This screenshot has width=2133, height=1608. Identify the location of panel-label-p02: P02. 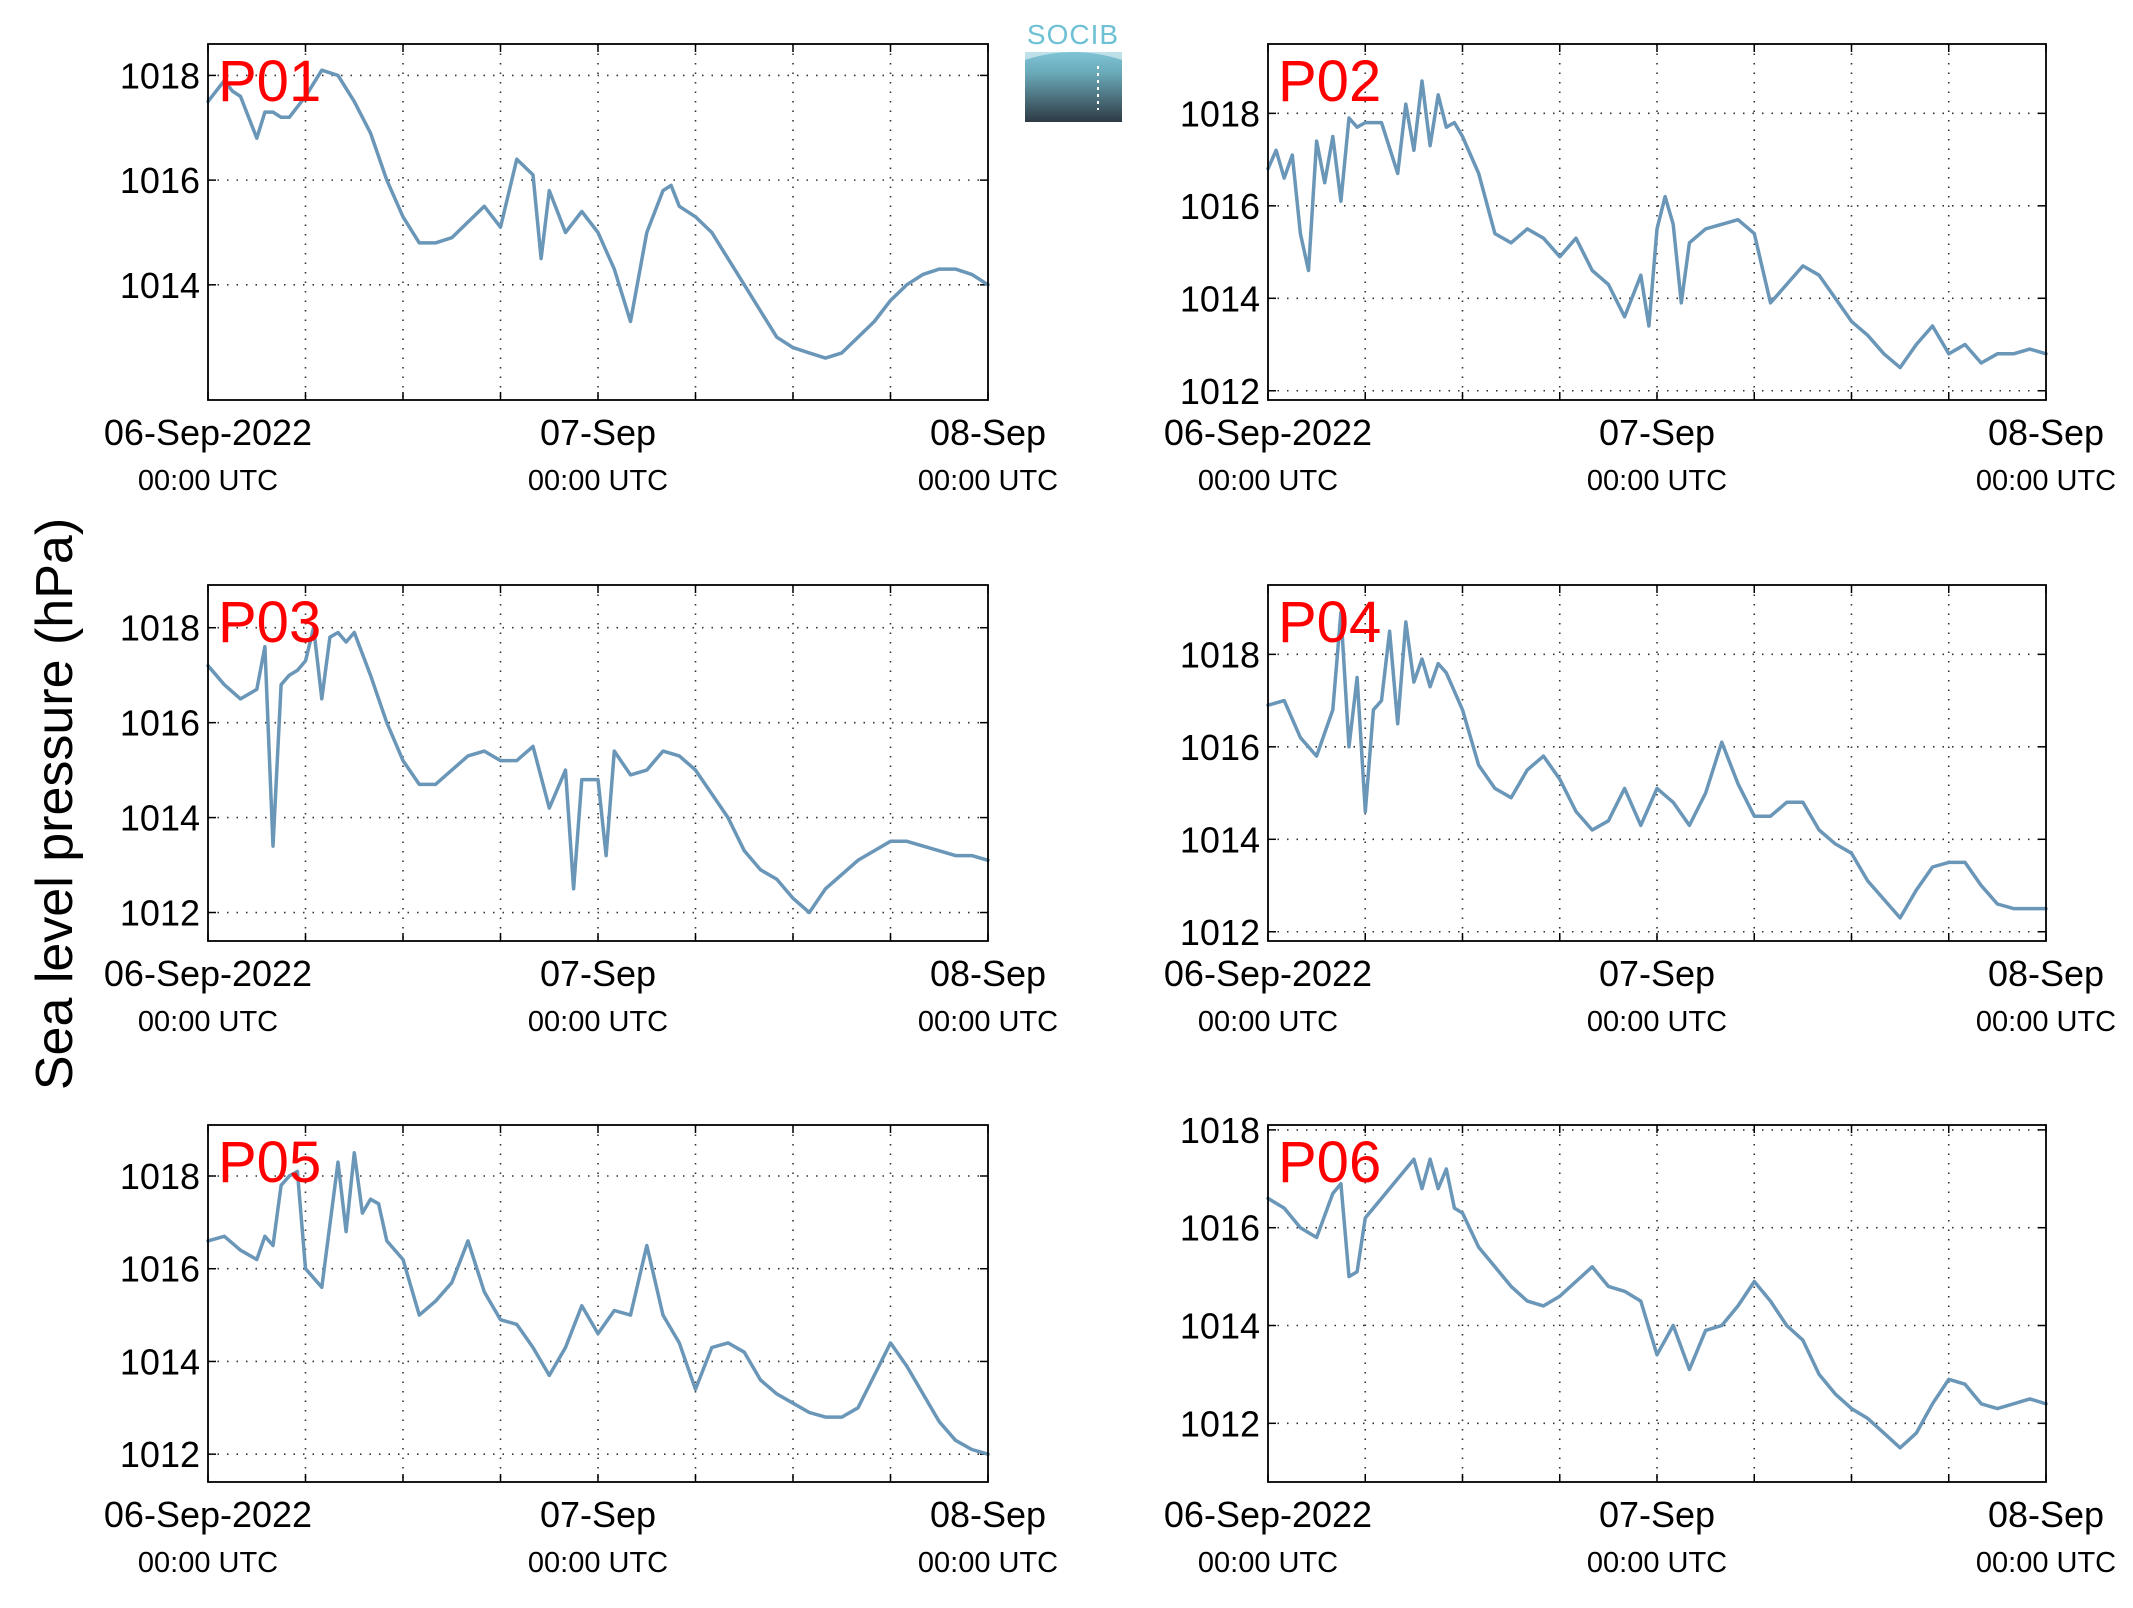
(1329, 81).